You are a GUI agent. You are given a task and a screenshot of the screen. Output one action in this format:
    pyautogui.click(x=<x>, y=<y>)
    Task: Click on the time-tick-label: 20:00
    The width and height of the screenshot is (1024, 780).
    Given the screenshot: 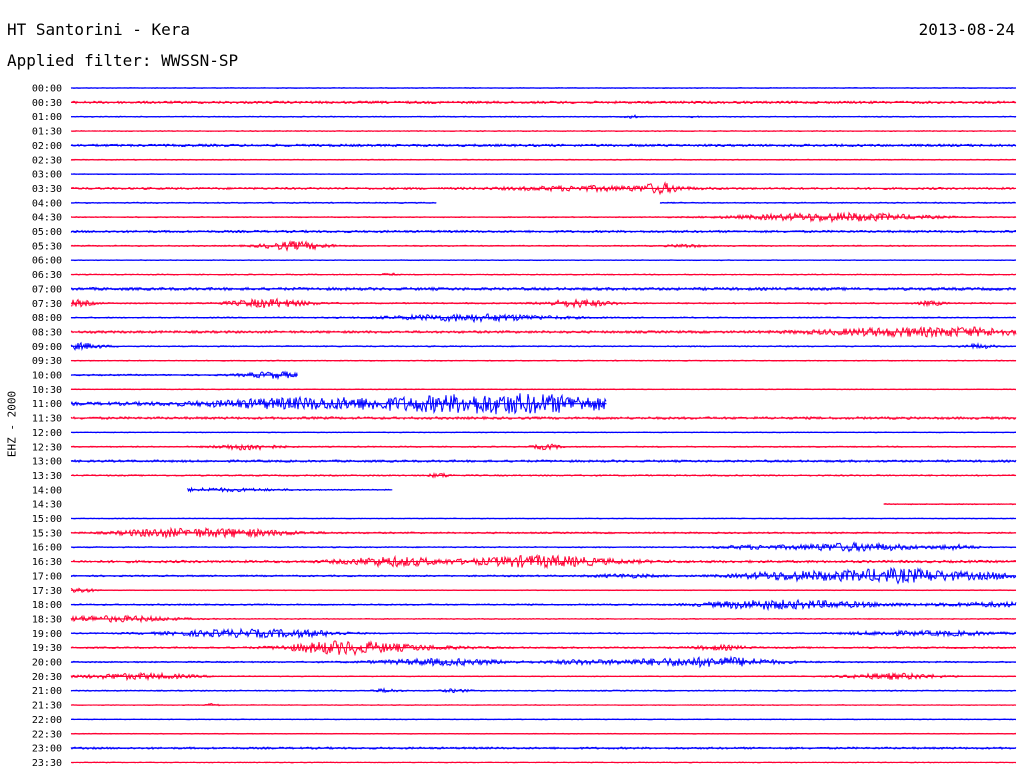 What is the action you would take?
    pyautogui.click(x=47, y=663)
    